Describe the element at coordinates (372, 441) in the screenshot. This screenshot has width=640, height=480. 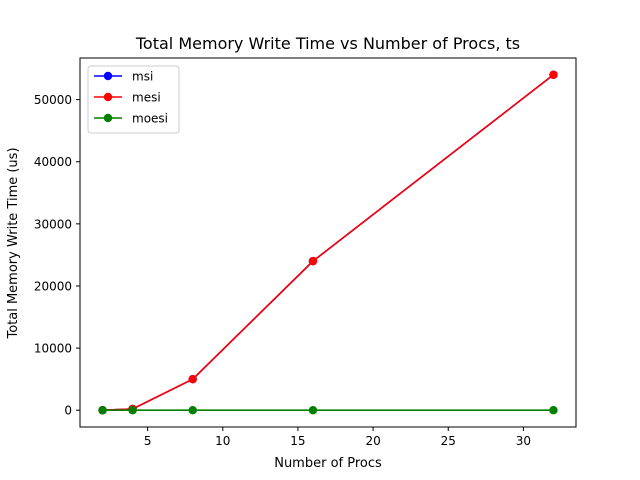
I see `x-tick-label: 20` at that location.